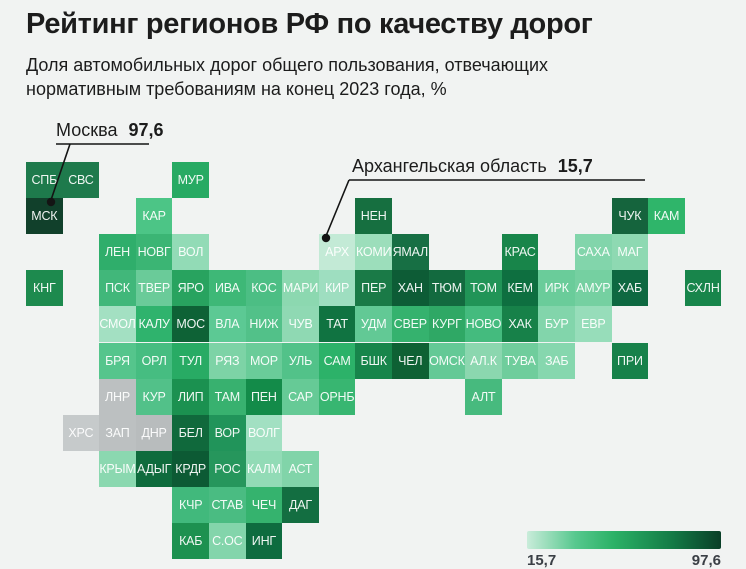  I want to click on region-tile-СХЛН: СХЛН, so click(703, 288).